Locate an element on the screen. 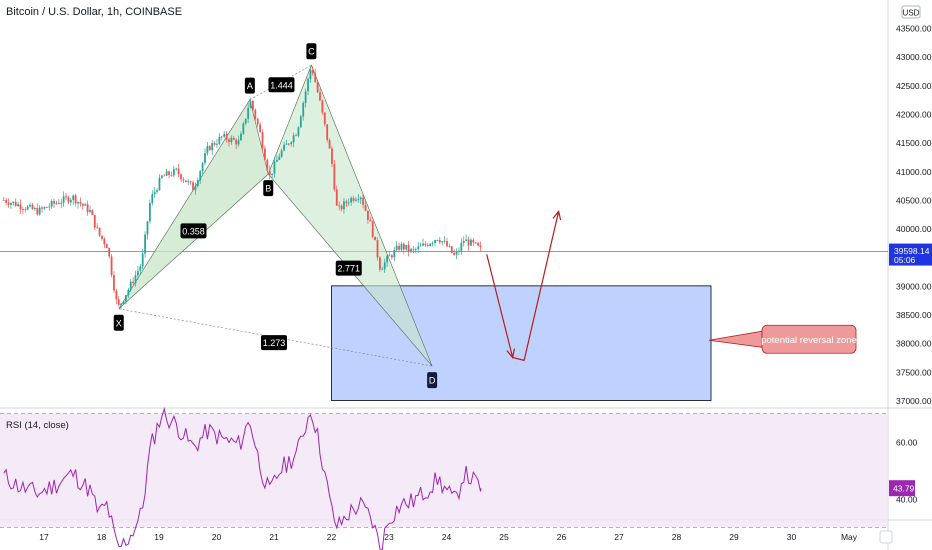 The image size is (932, 550). point-label-b-bg is located at coordinates (268, 188).